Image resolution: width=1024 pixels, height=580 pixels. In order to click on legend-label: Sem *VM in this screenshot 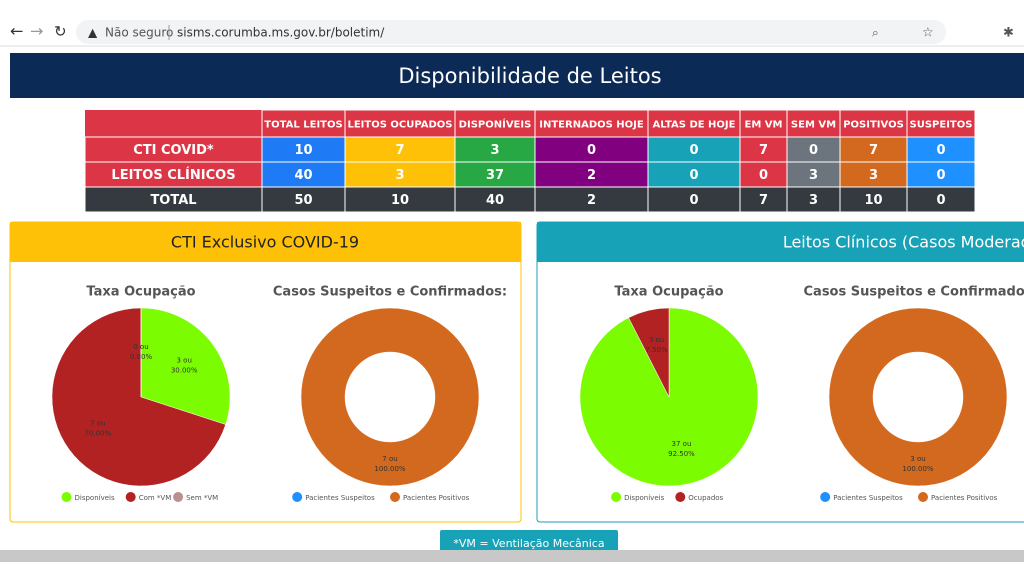, I will do `click(202, 498)`.